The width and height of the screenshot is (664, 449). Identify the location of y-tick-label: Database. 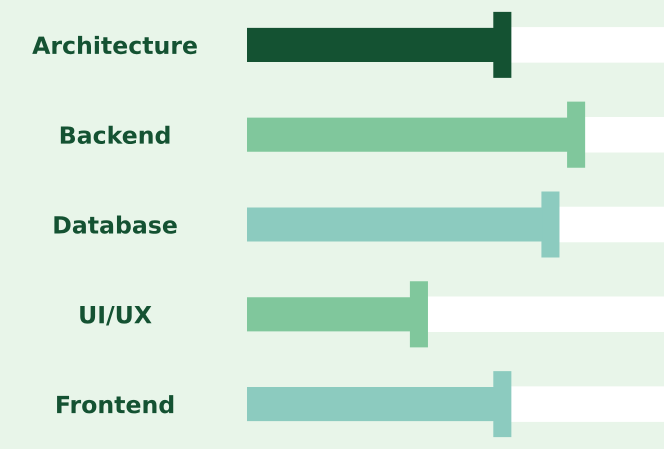
(115, 225).